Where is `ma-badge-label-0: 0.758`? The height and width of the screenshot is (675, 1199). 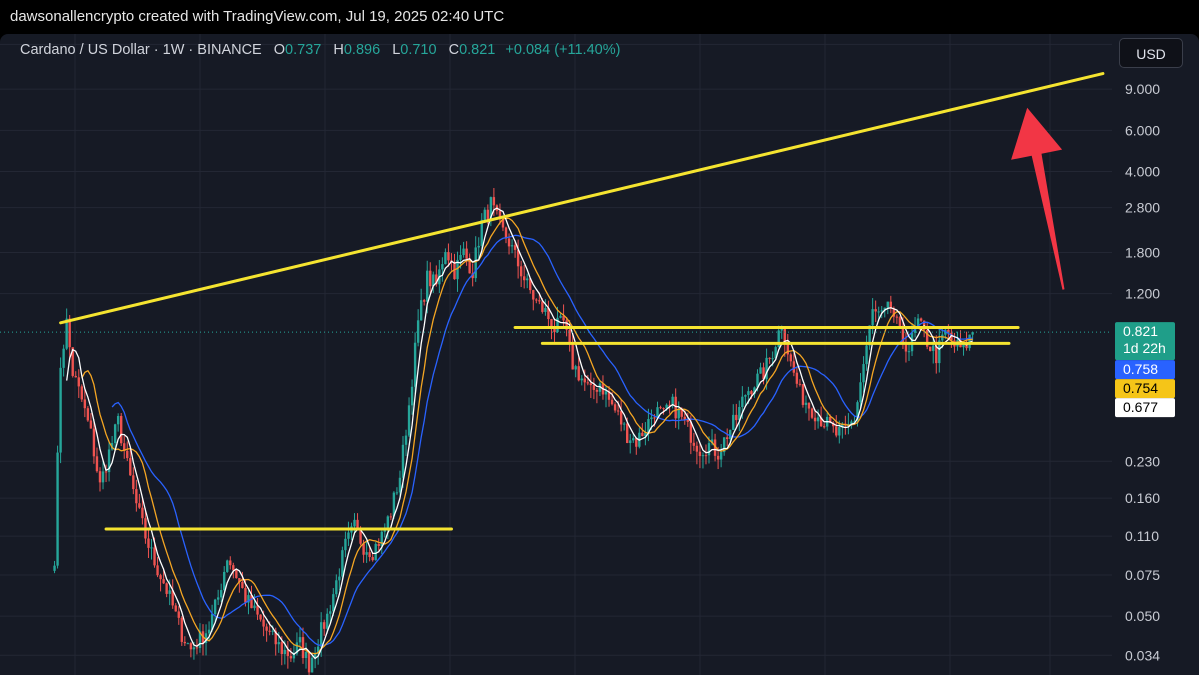 ma-badge-label-0: 0.758 is located at coordinates (1140, 369).